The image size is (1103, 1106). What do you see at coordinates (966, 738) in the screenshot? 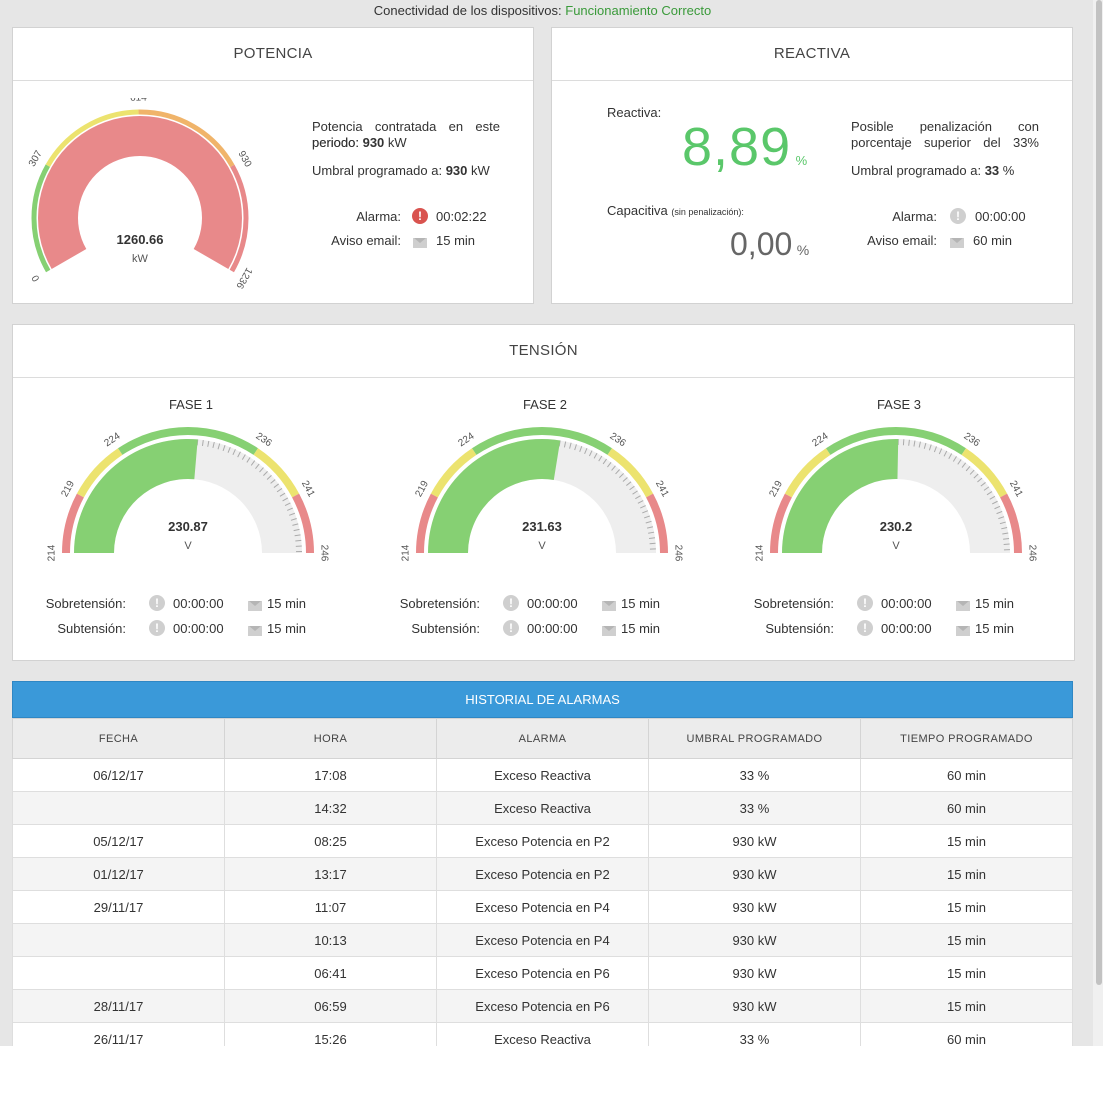
I see `column-header: TIEMPO PROGRAMADO` at bounding box center [966, 738].